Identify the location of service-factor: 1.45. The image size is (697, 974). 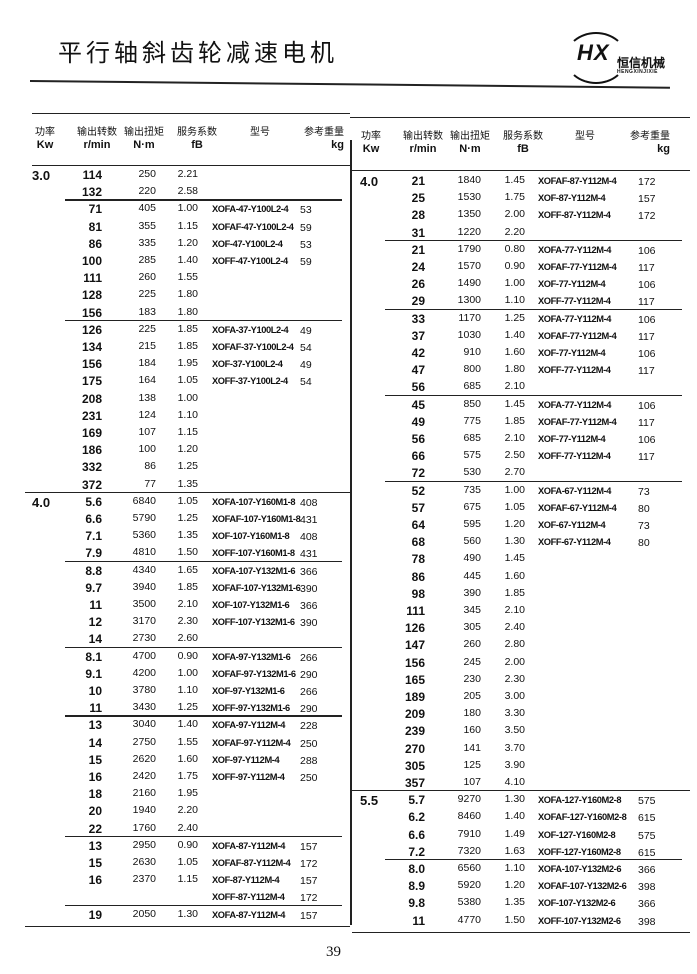
(514, 403).